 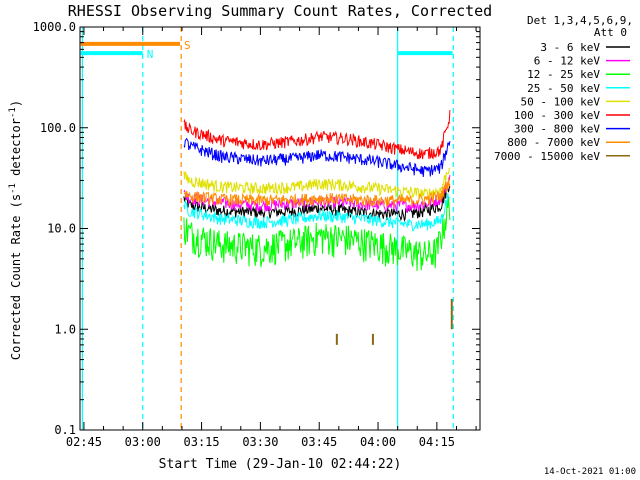 What do you see at coordinates (150, 54) in the screenshot?
I see `state-bar-label: N` at bounding box center [150, 54].